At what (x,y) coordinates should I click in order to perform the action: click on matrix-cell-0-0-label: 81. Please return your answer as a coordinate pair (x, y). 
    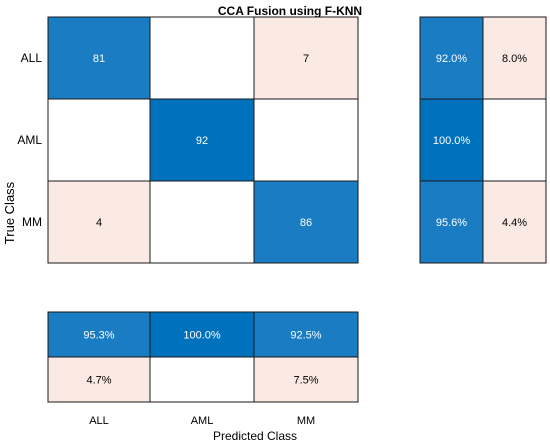
    Looking at the image, I should click on (99, 59).